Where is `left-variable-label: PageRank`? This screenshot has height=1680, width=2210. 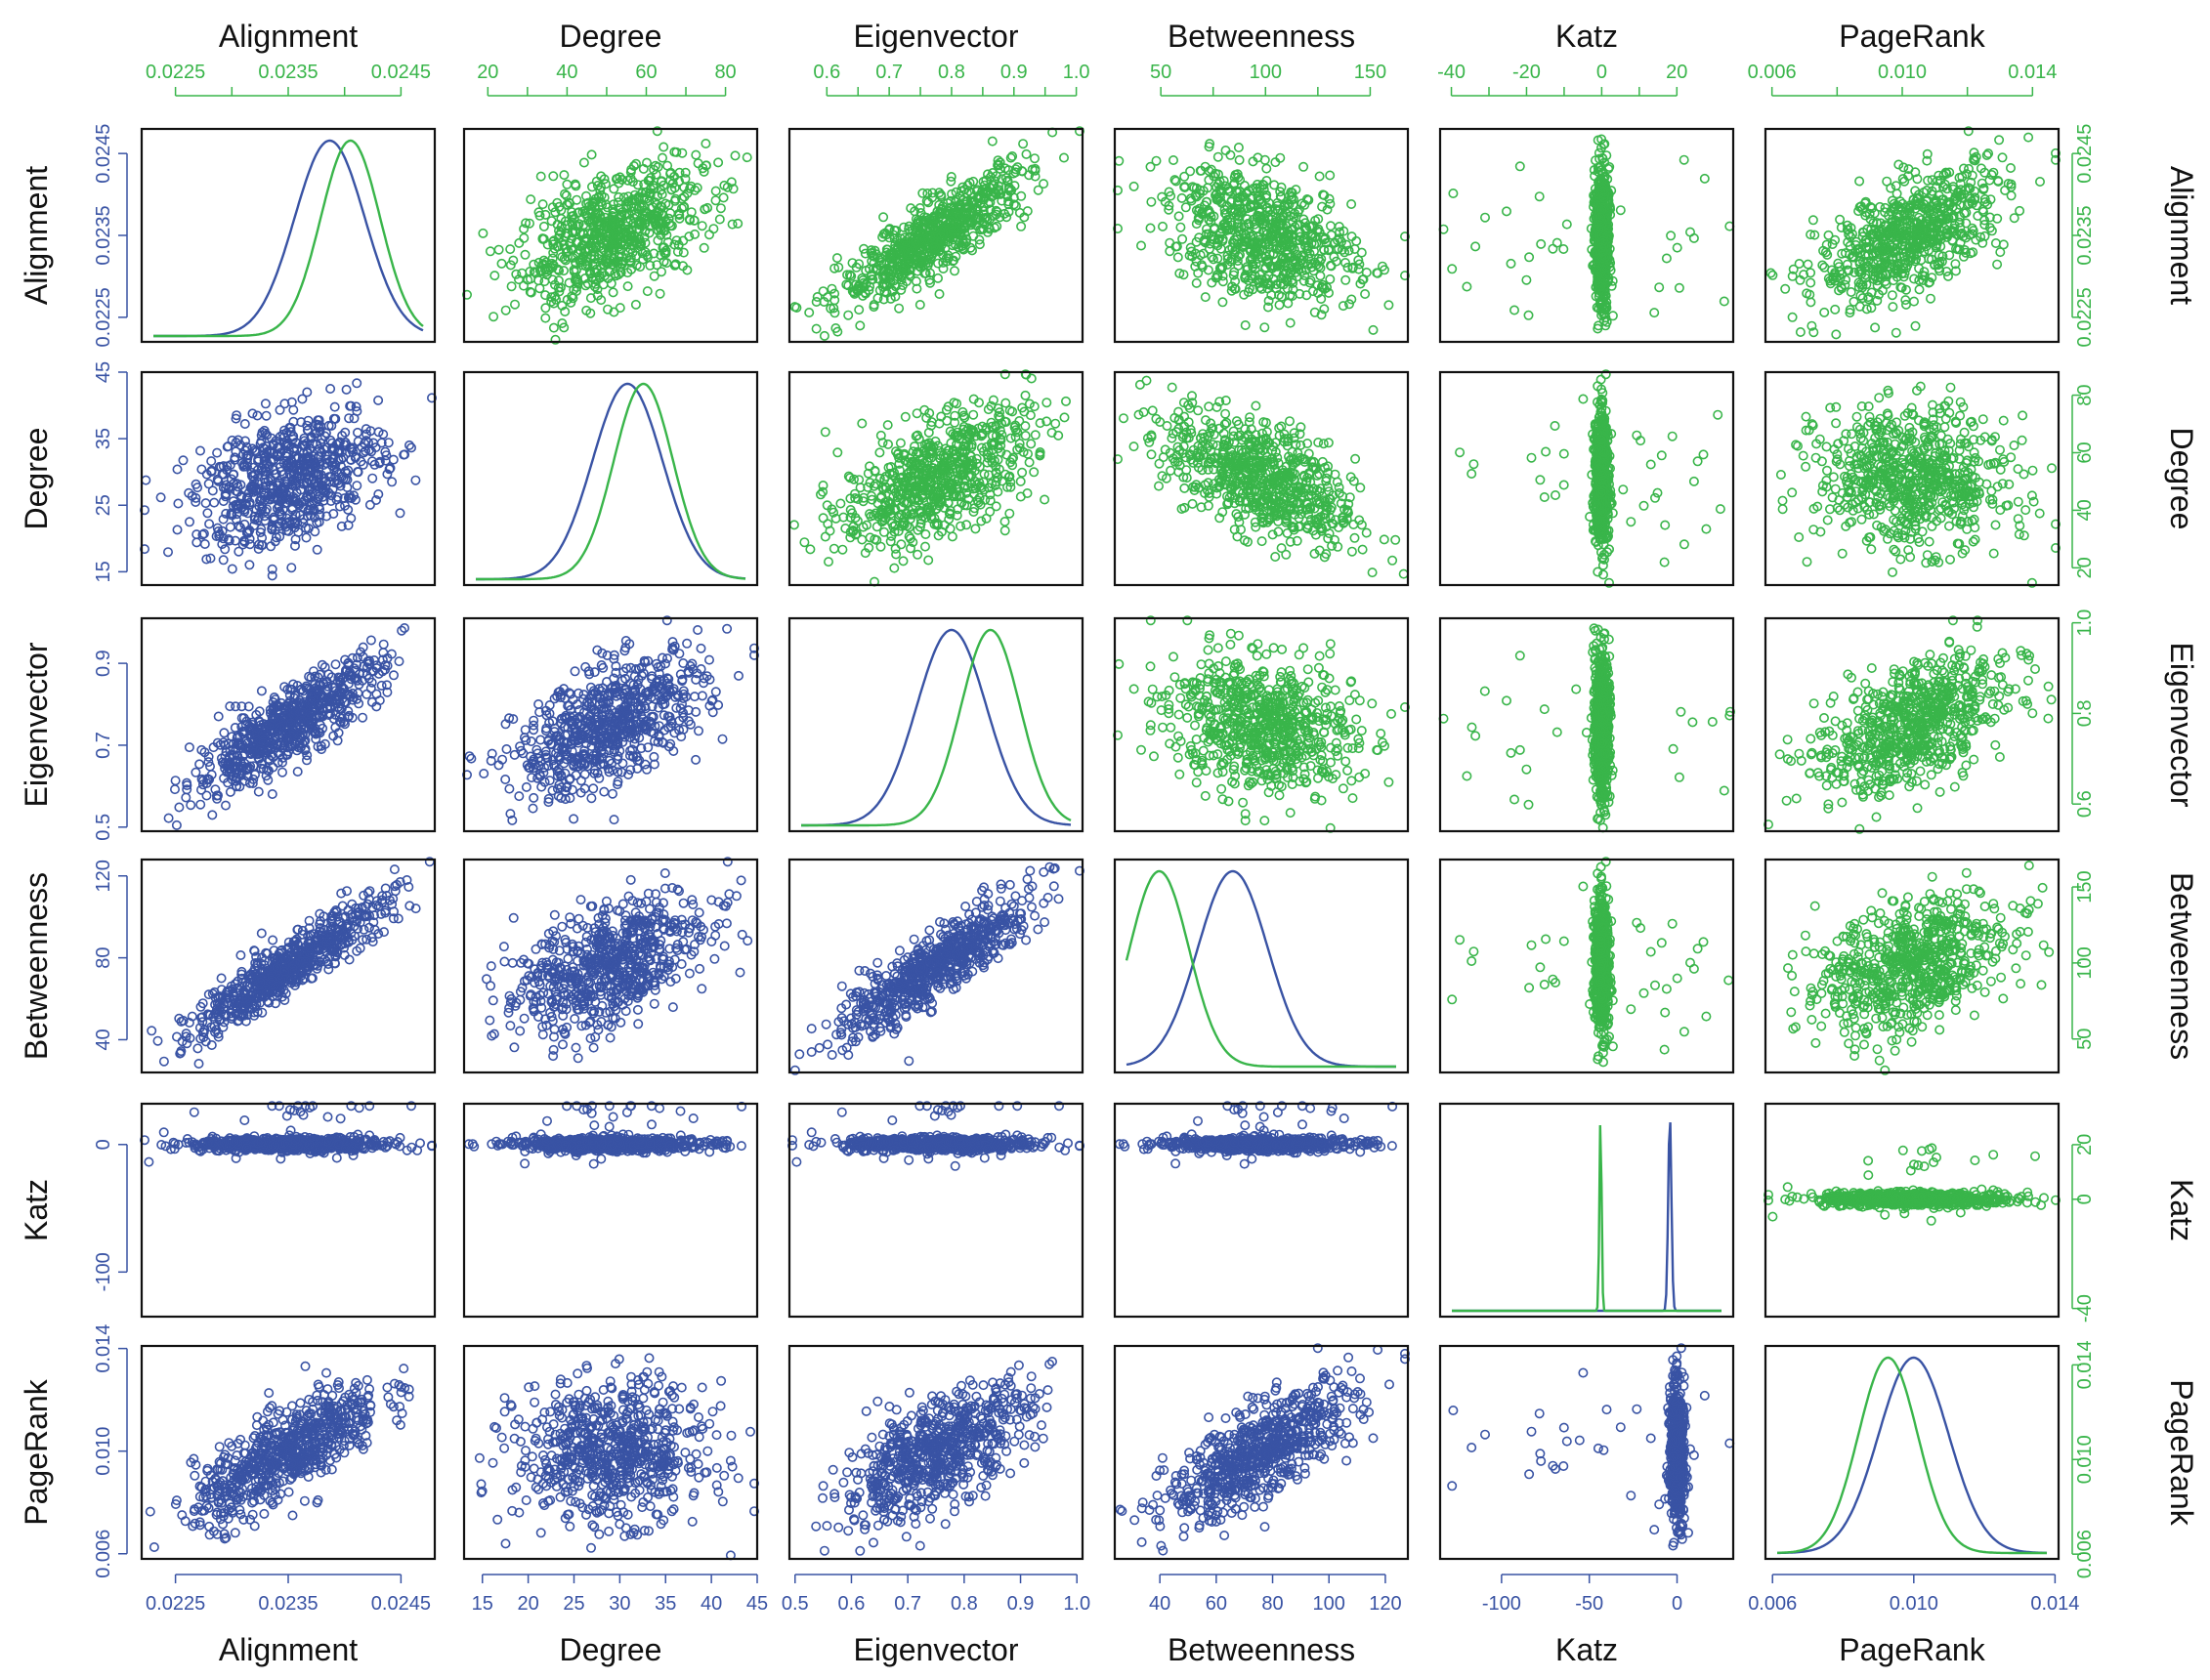
left-variable-label: PageRank is located at coordinates (36, 1451).